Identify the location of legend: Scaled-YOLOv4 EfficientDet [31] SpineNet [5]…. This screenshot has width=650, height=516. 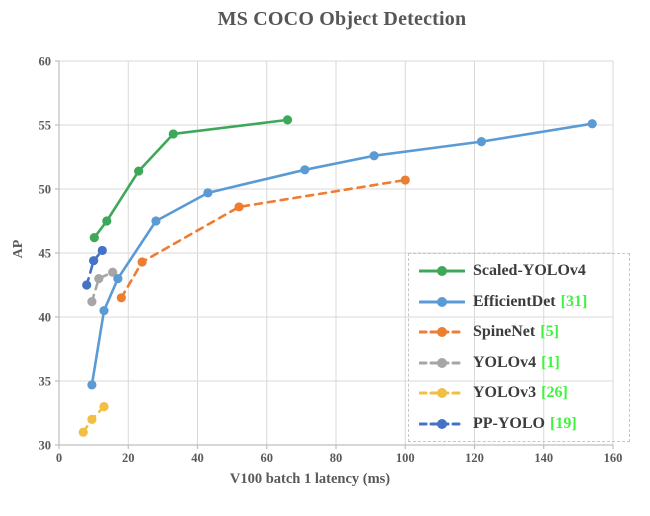
(519, 347).